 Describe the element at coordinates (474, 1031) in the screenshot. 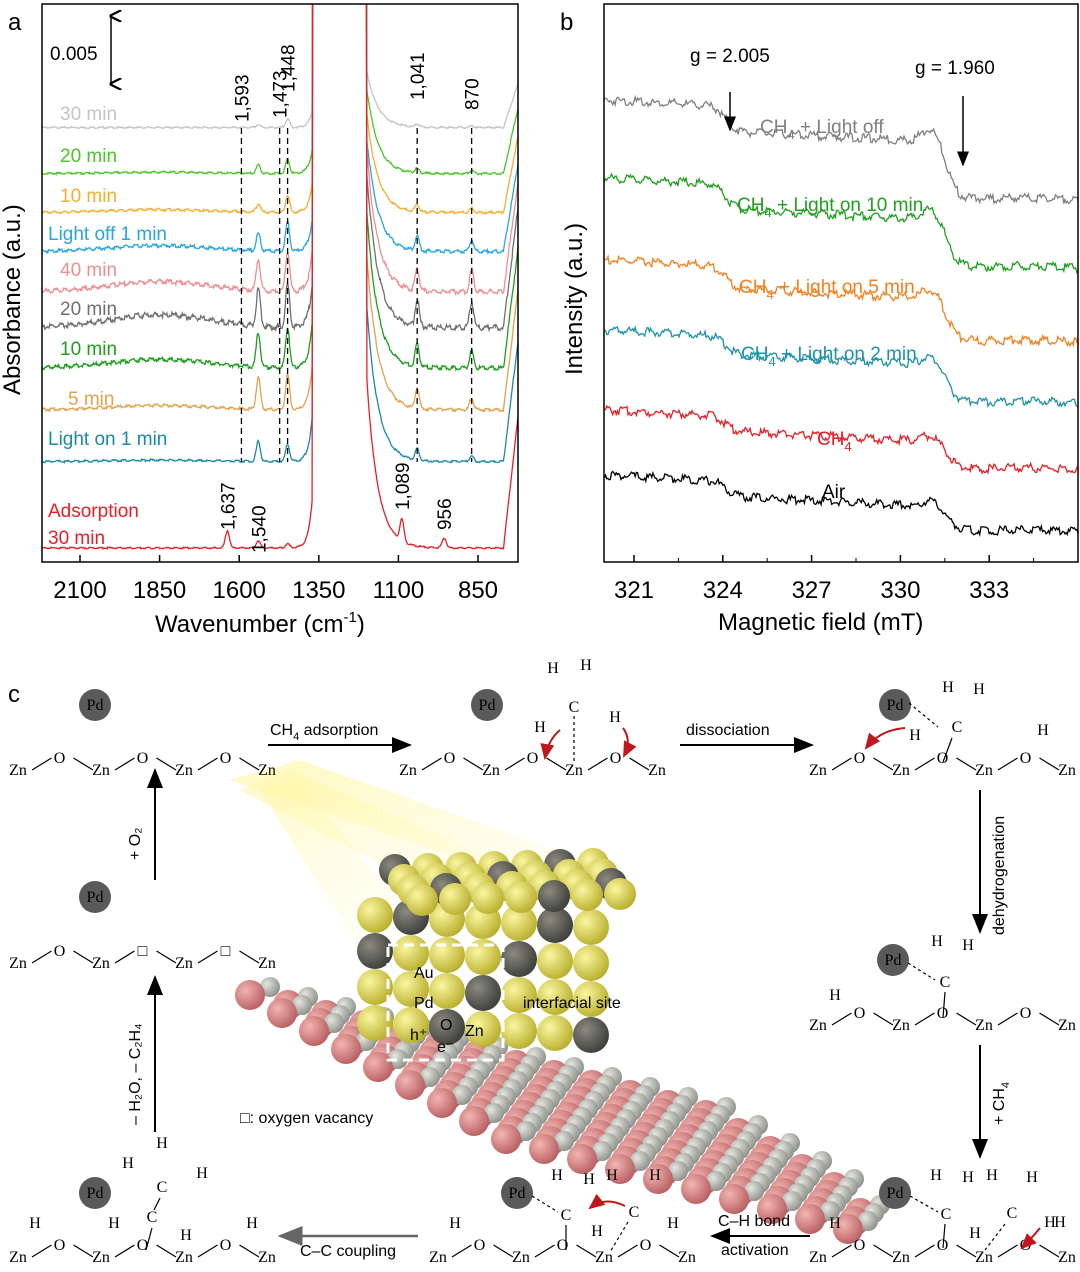

I see `model-label-zn: Zn` at that location.